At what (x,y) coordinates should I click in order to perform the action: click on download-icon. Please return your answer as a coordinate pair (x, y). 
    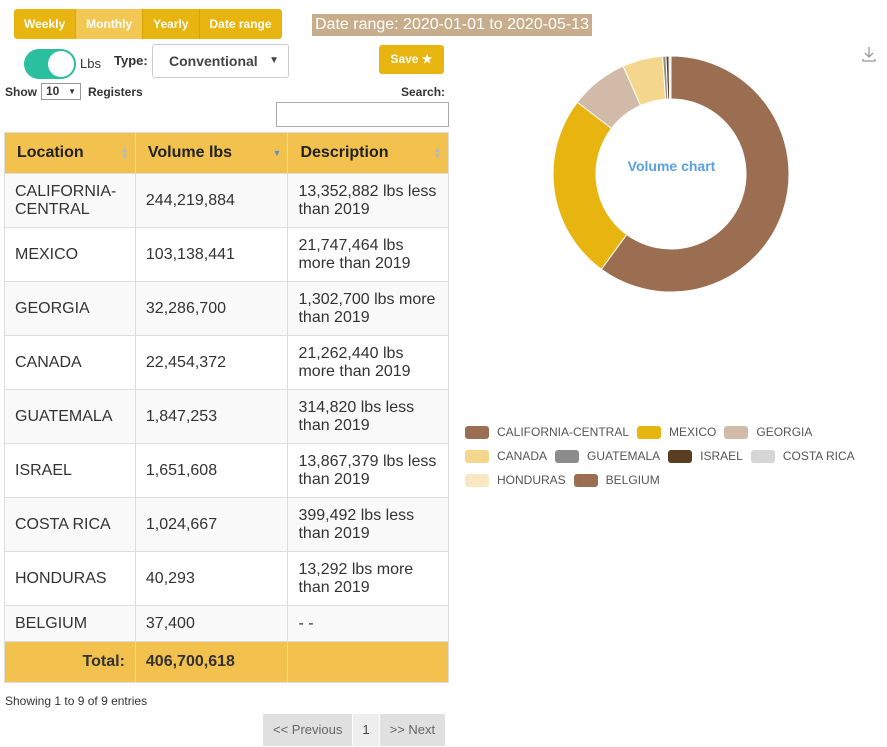
    Looking at the image, I should click on (869, 54).